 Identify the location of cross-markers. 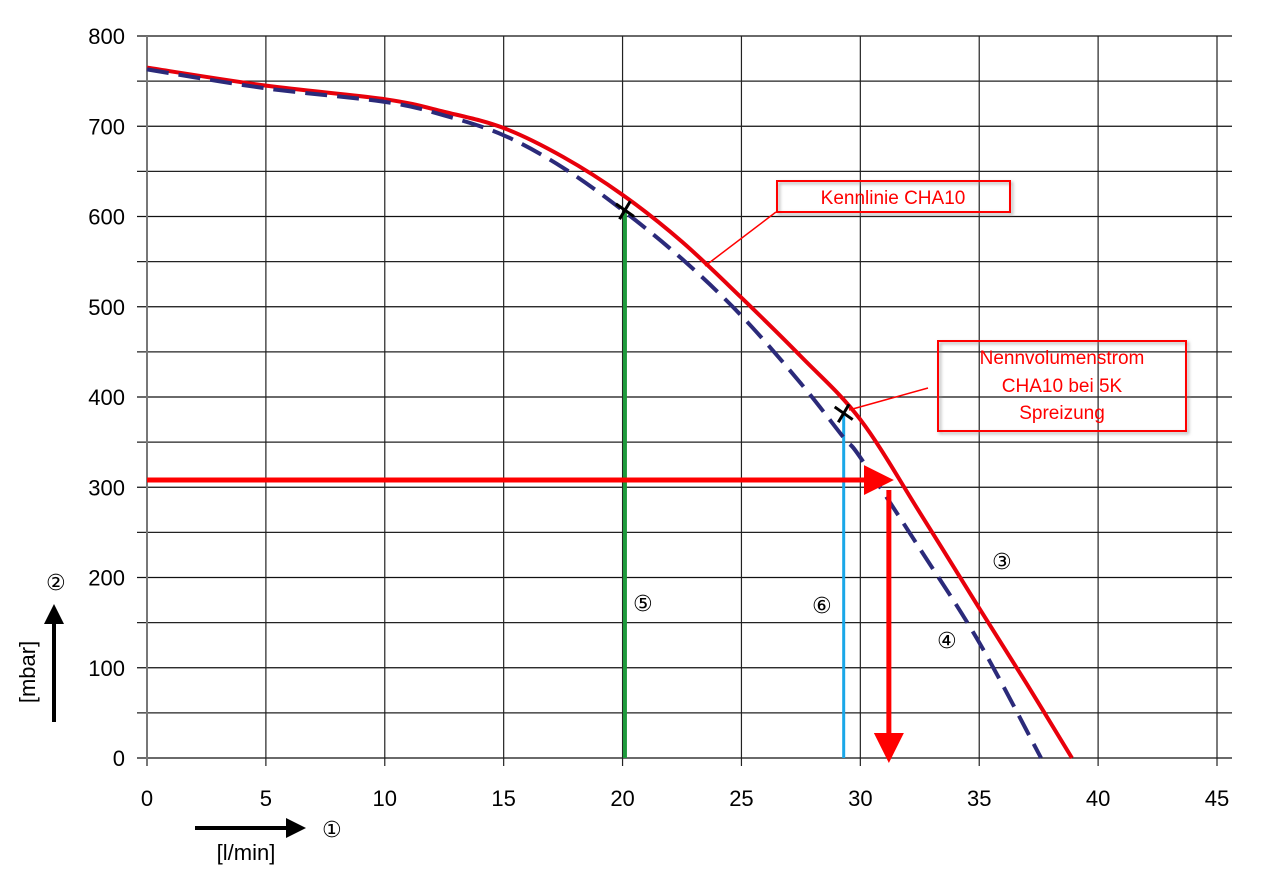
(734, 312).